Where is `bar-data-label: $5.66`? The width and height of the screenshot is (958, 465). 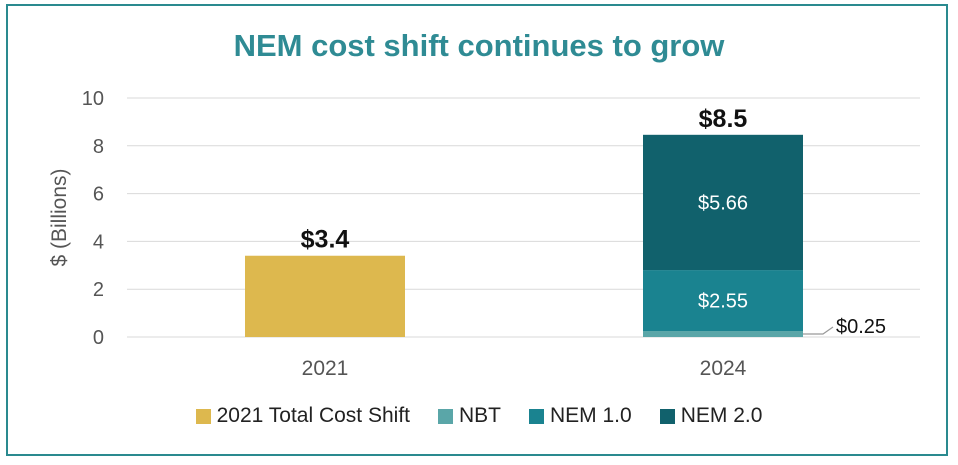 bar-data-label: $5.66 is located at coordinates (723, 203).